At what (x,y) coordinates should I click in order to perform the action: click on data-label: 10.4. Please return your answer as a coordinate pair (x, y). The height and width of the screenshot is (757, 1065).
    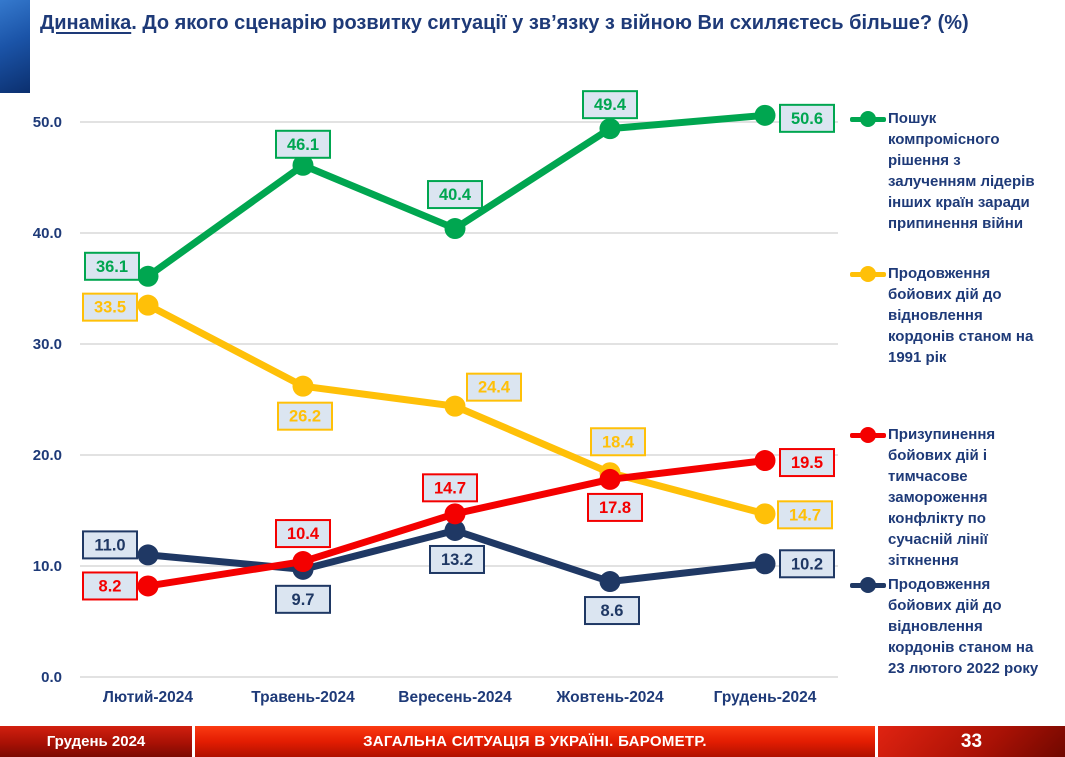
    Looking at the image, I should click on (303, 534).